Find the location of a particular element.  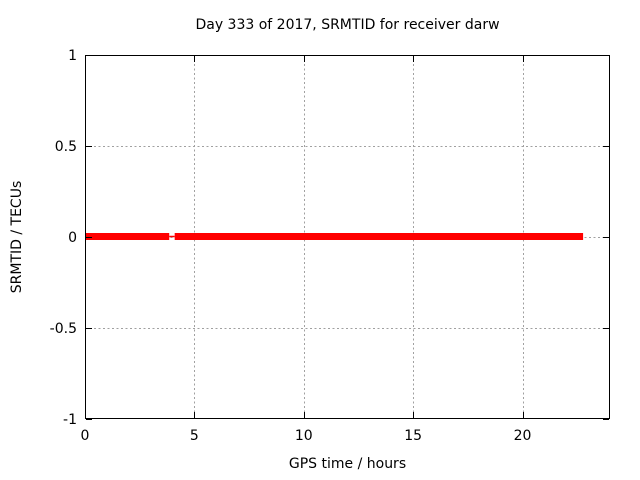

x-tick-label: 0 is located at coordinates (85, 436).